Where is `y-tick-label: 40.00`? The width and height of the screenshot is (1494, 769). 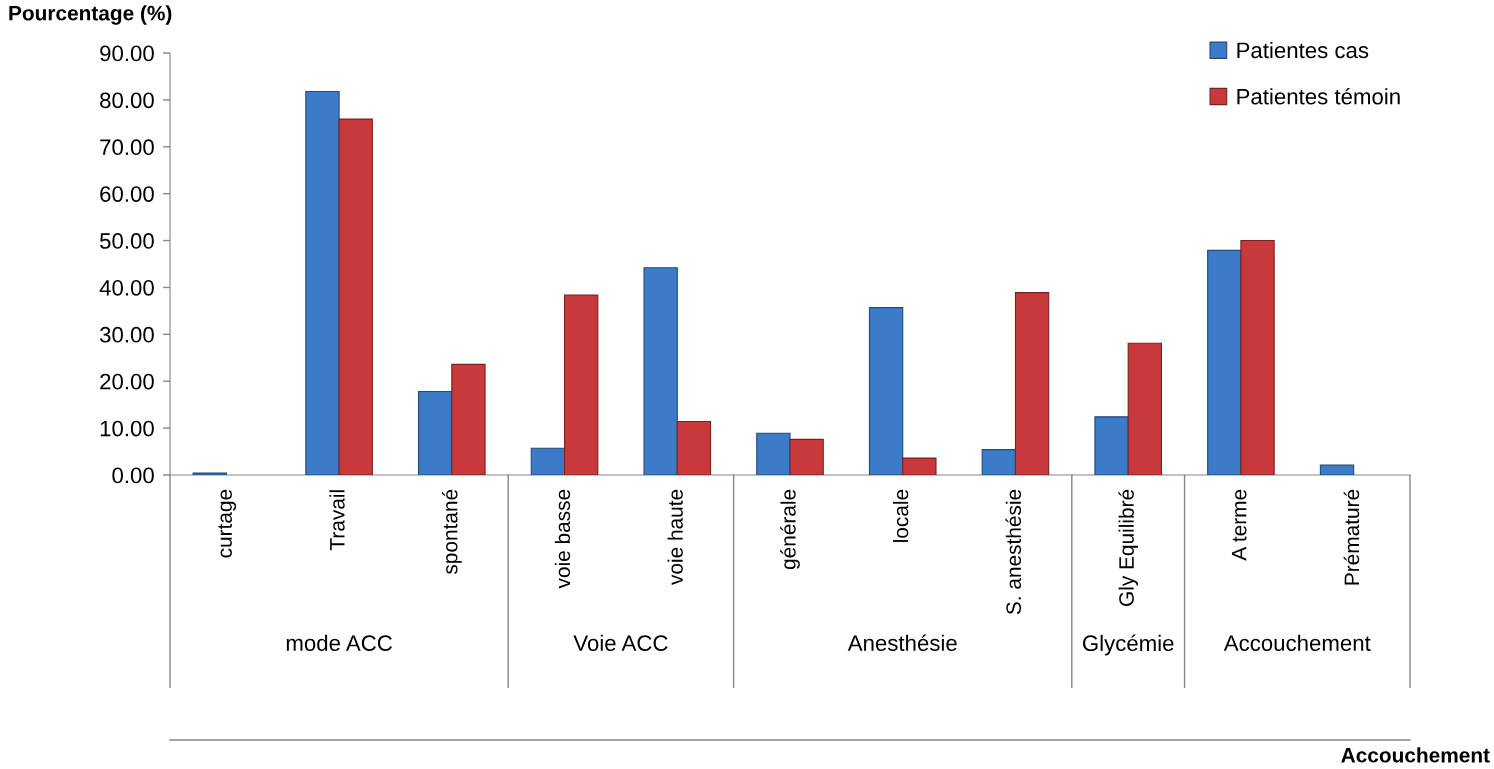
y-tick-label: 40.00 is located at coordinates (126, 287).